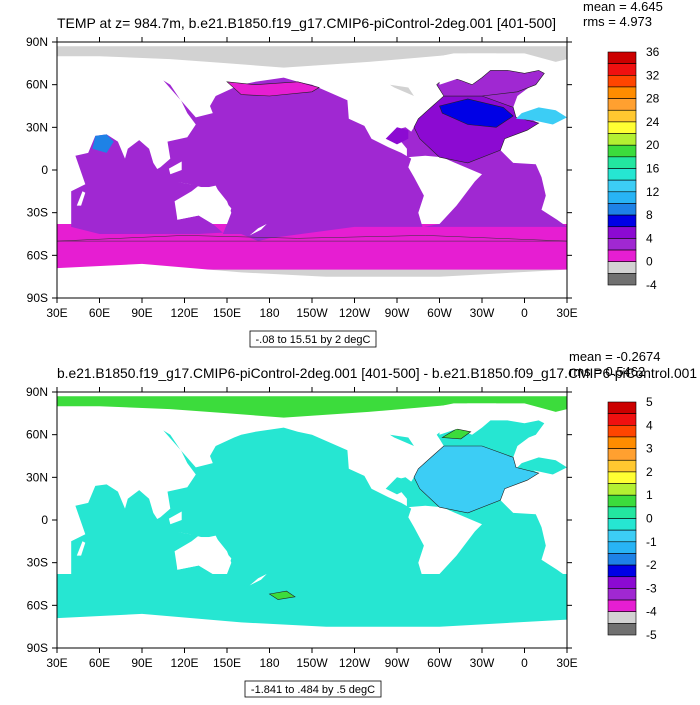  What do you see at coordinates (623, 7) in the screenshot?
I see `top-mean: mean = 4.645` at bounding box center [623, 7].